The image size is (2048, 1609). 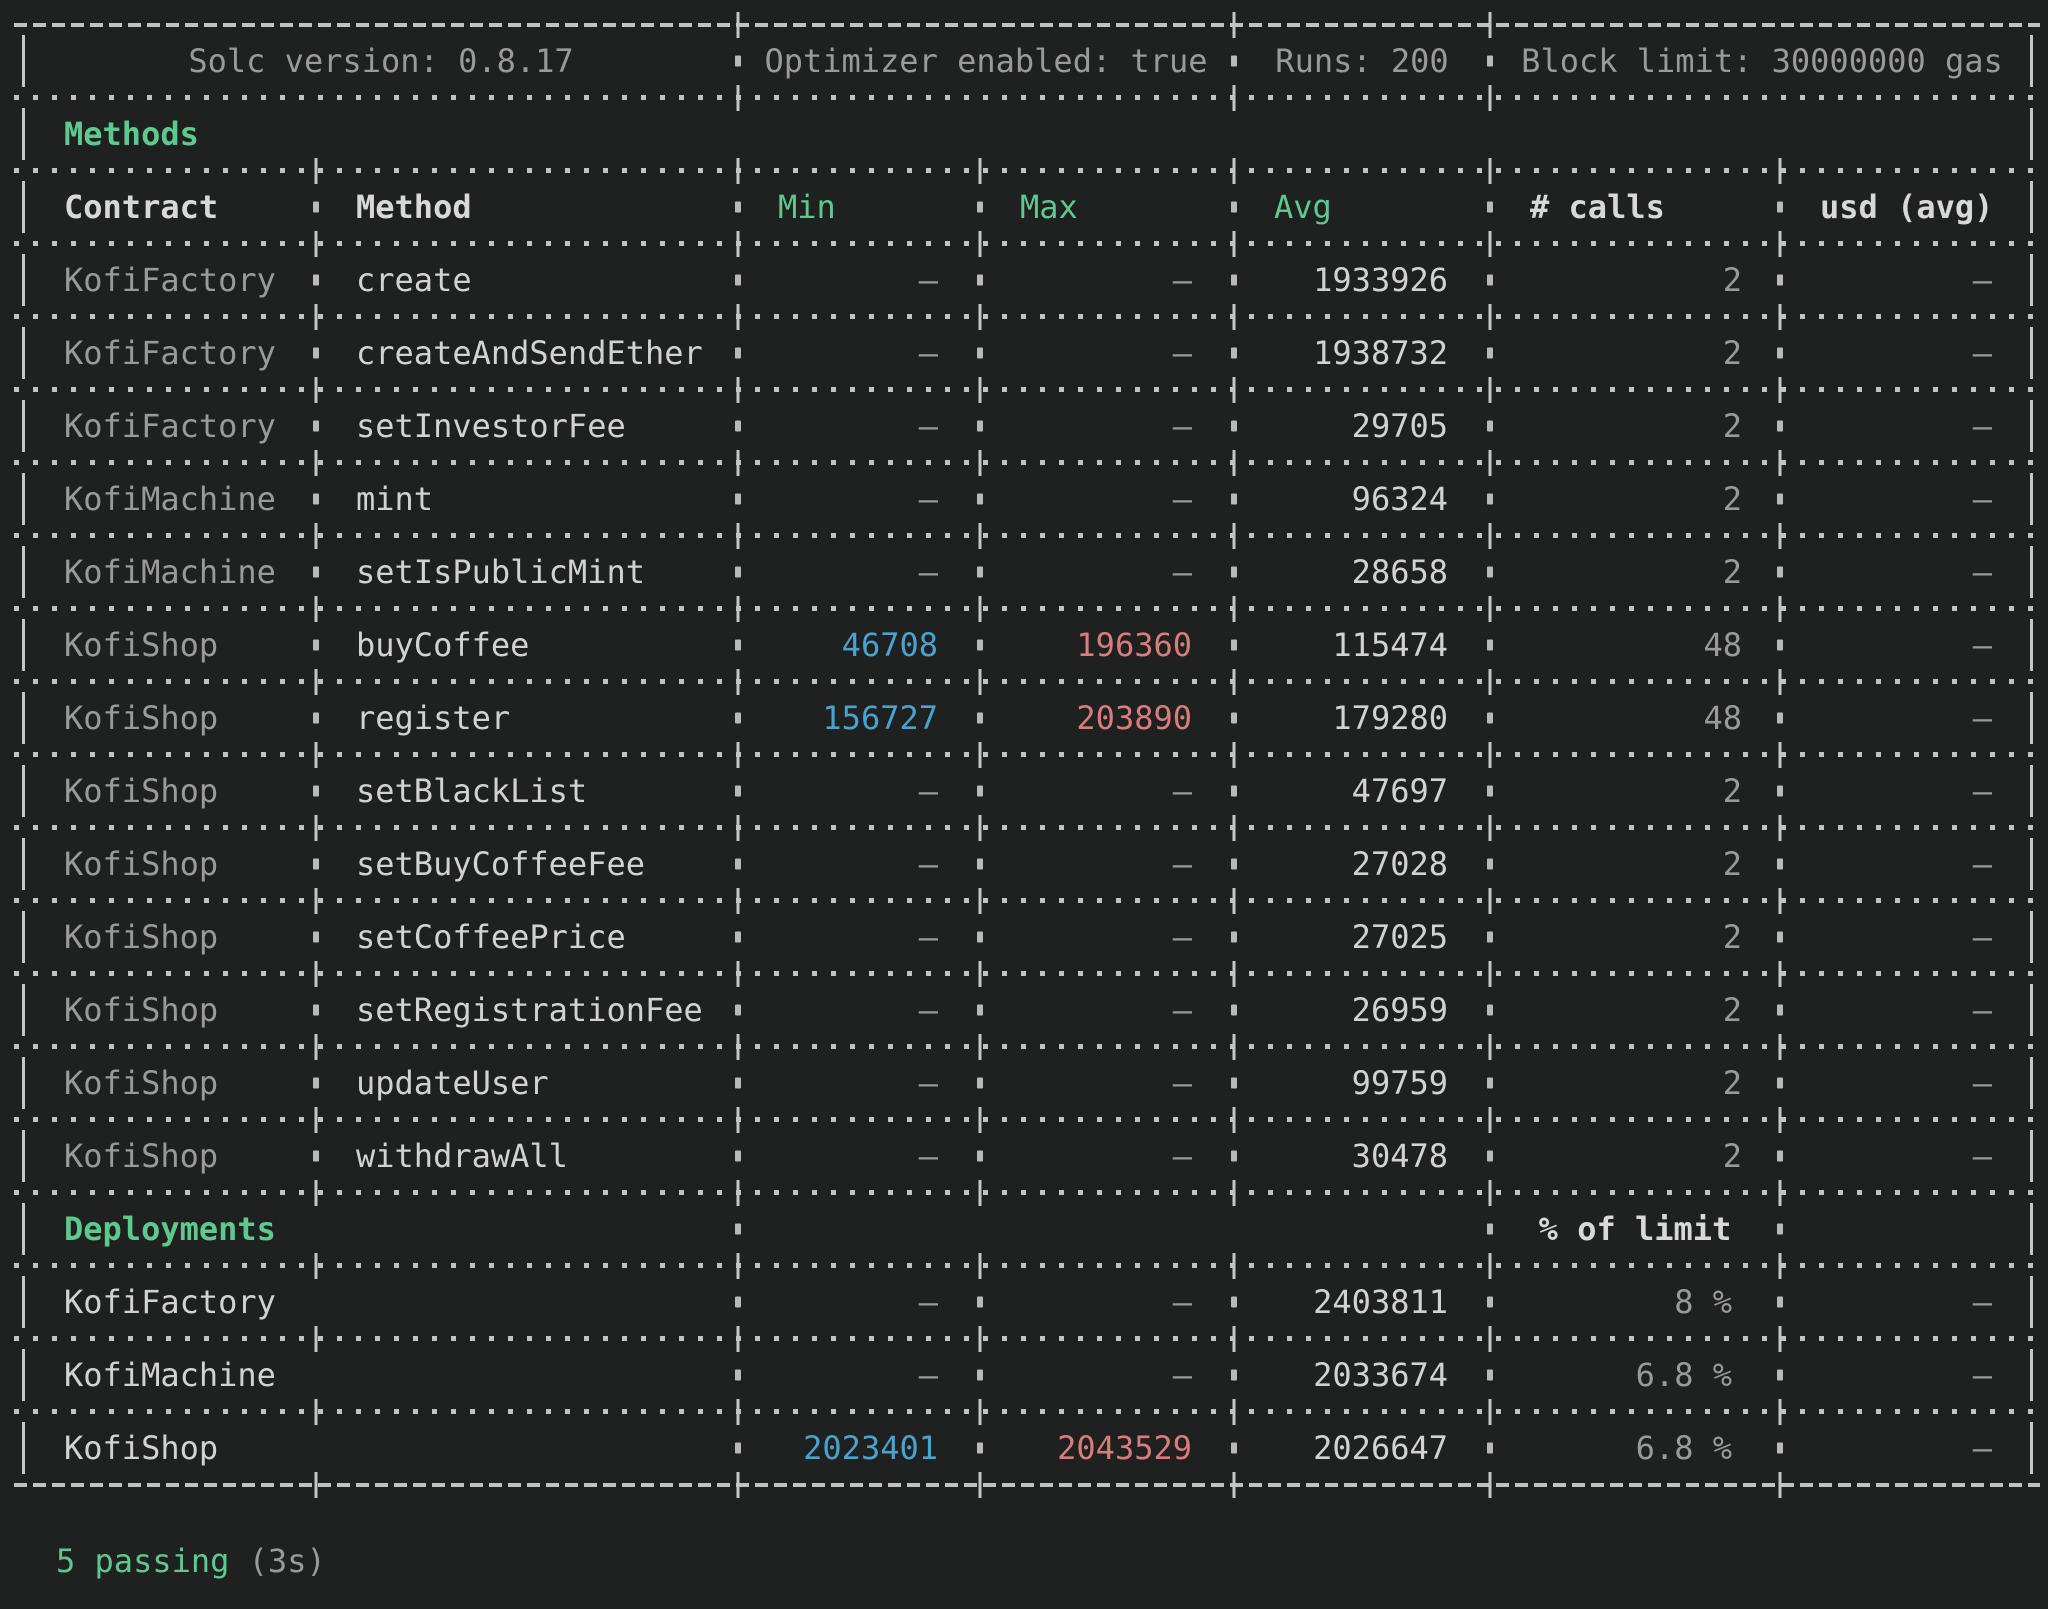 What do you see at coordinates (889, 645) in the screenshot?
I see `cell-min: 46708` at bounding box center [889, 645].